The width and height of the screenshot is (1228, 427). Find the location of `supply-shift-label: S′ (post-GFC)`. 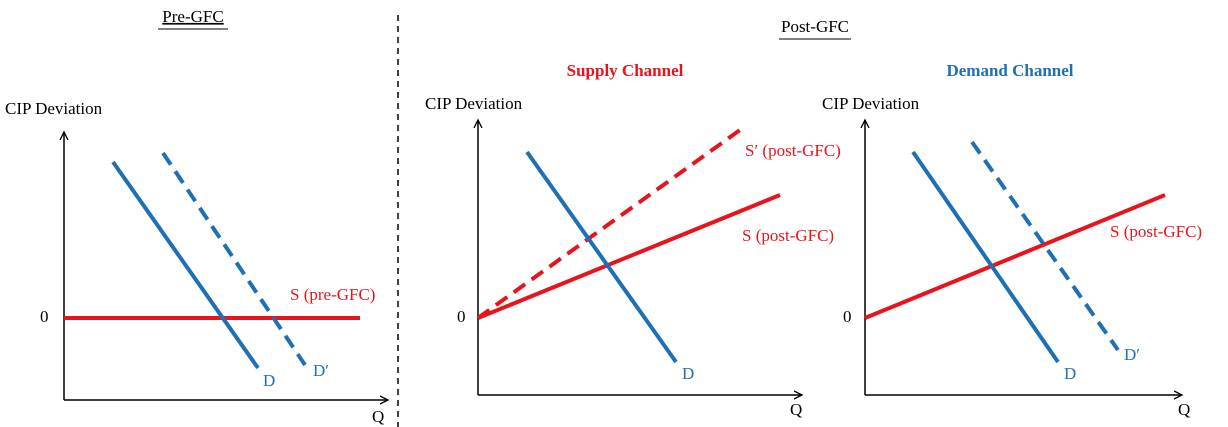

supply-shift-label: S′ (post-GFC) is located at coordinates (793, 150).